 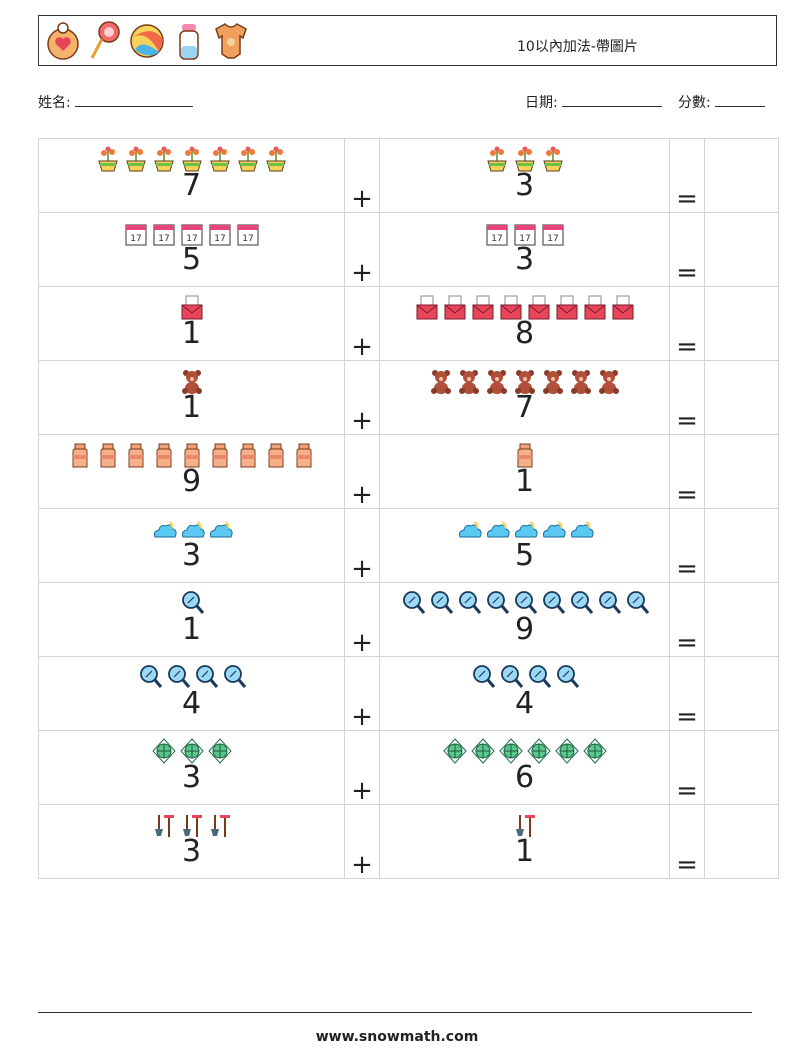 I want to click on bib-icon, so click(x=63, y=41).